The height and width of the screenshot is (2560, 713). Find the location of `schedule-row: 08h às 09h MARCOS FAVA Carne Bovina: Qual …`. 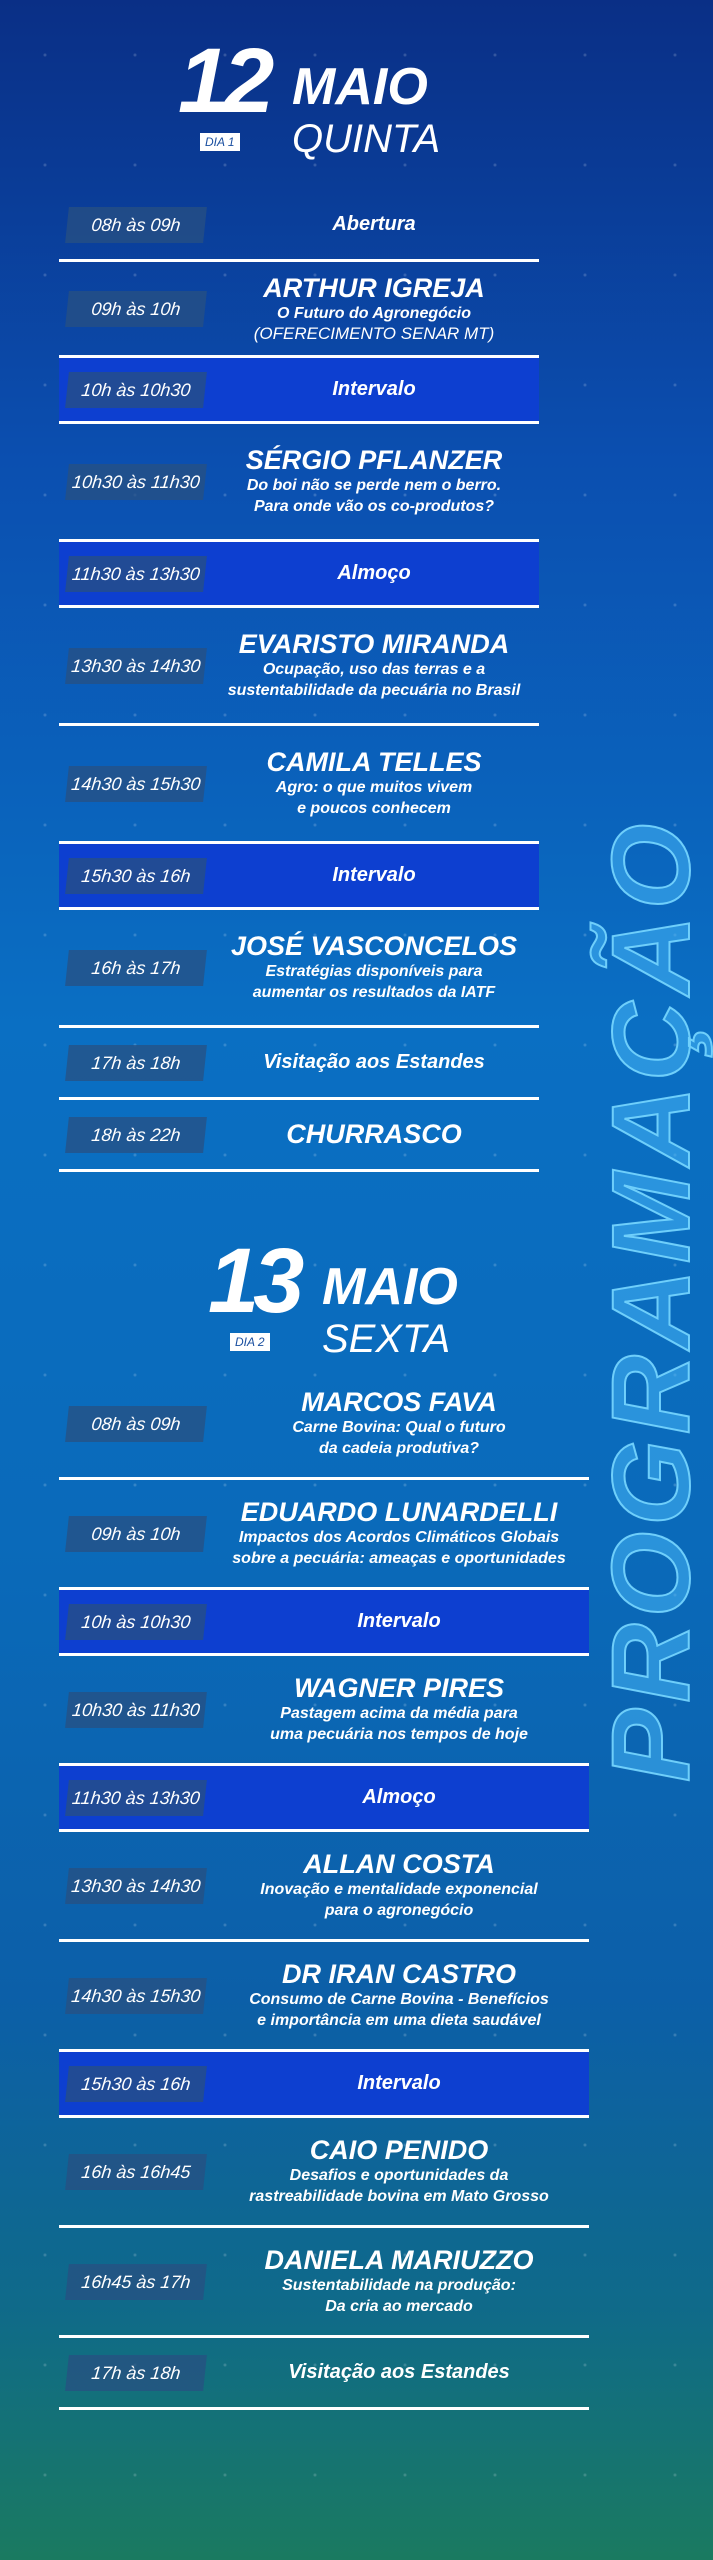

schedule-row: 08h às 09h MARCOS FAVA Carne Bovina: Qual … is located at coordinates (324, 1425).